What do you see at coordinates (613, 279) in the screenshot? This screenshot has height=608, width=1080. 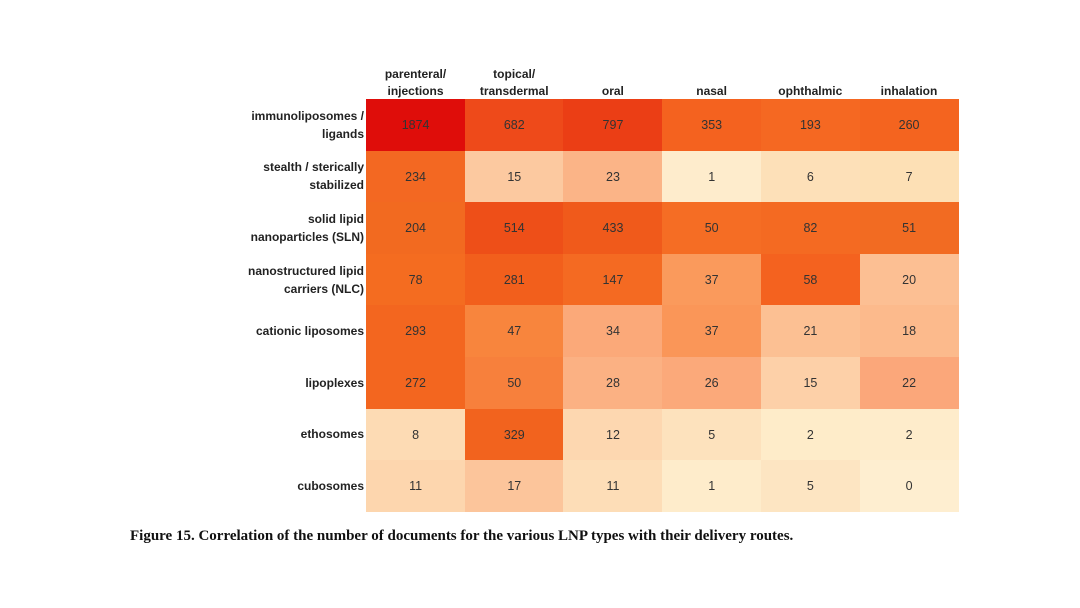 I see `heatmap-cell: 147` at bounding box center [613, 279].